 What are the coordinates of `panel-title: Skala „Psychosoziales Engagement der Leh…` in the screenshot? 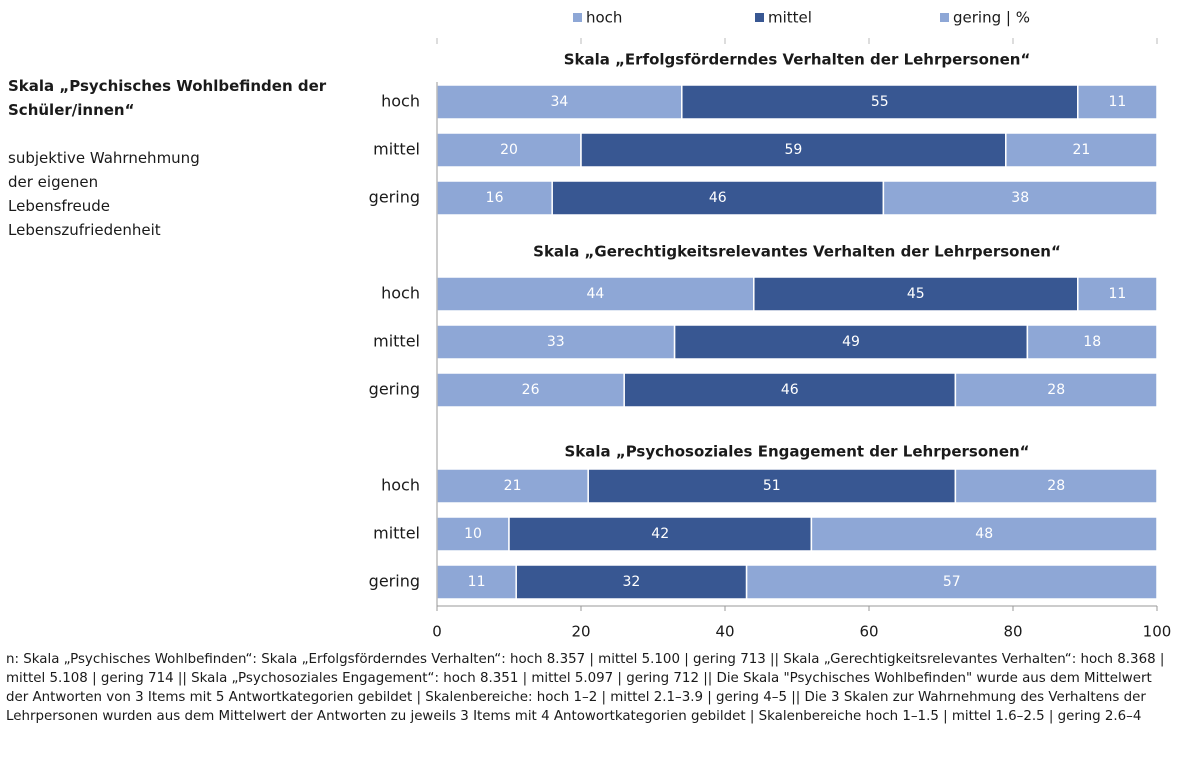 It's located at (796, 452).